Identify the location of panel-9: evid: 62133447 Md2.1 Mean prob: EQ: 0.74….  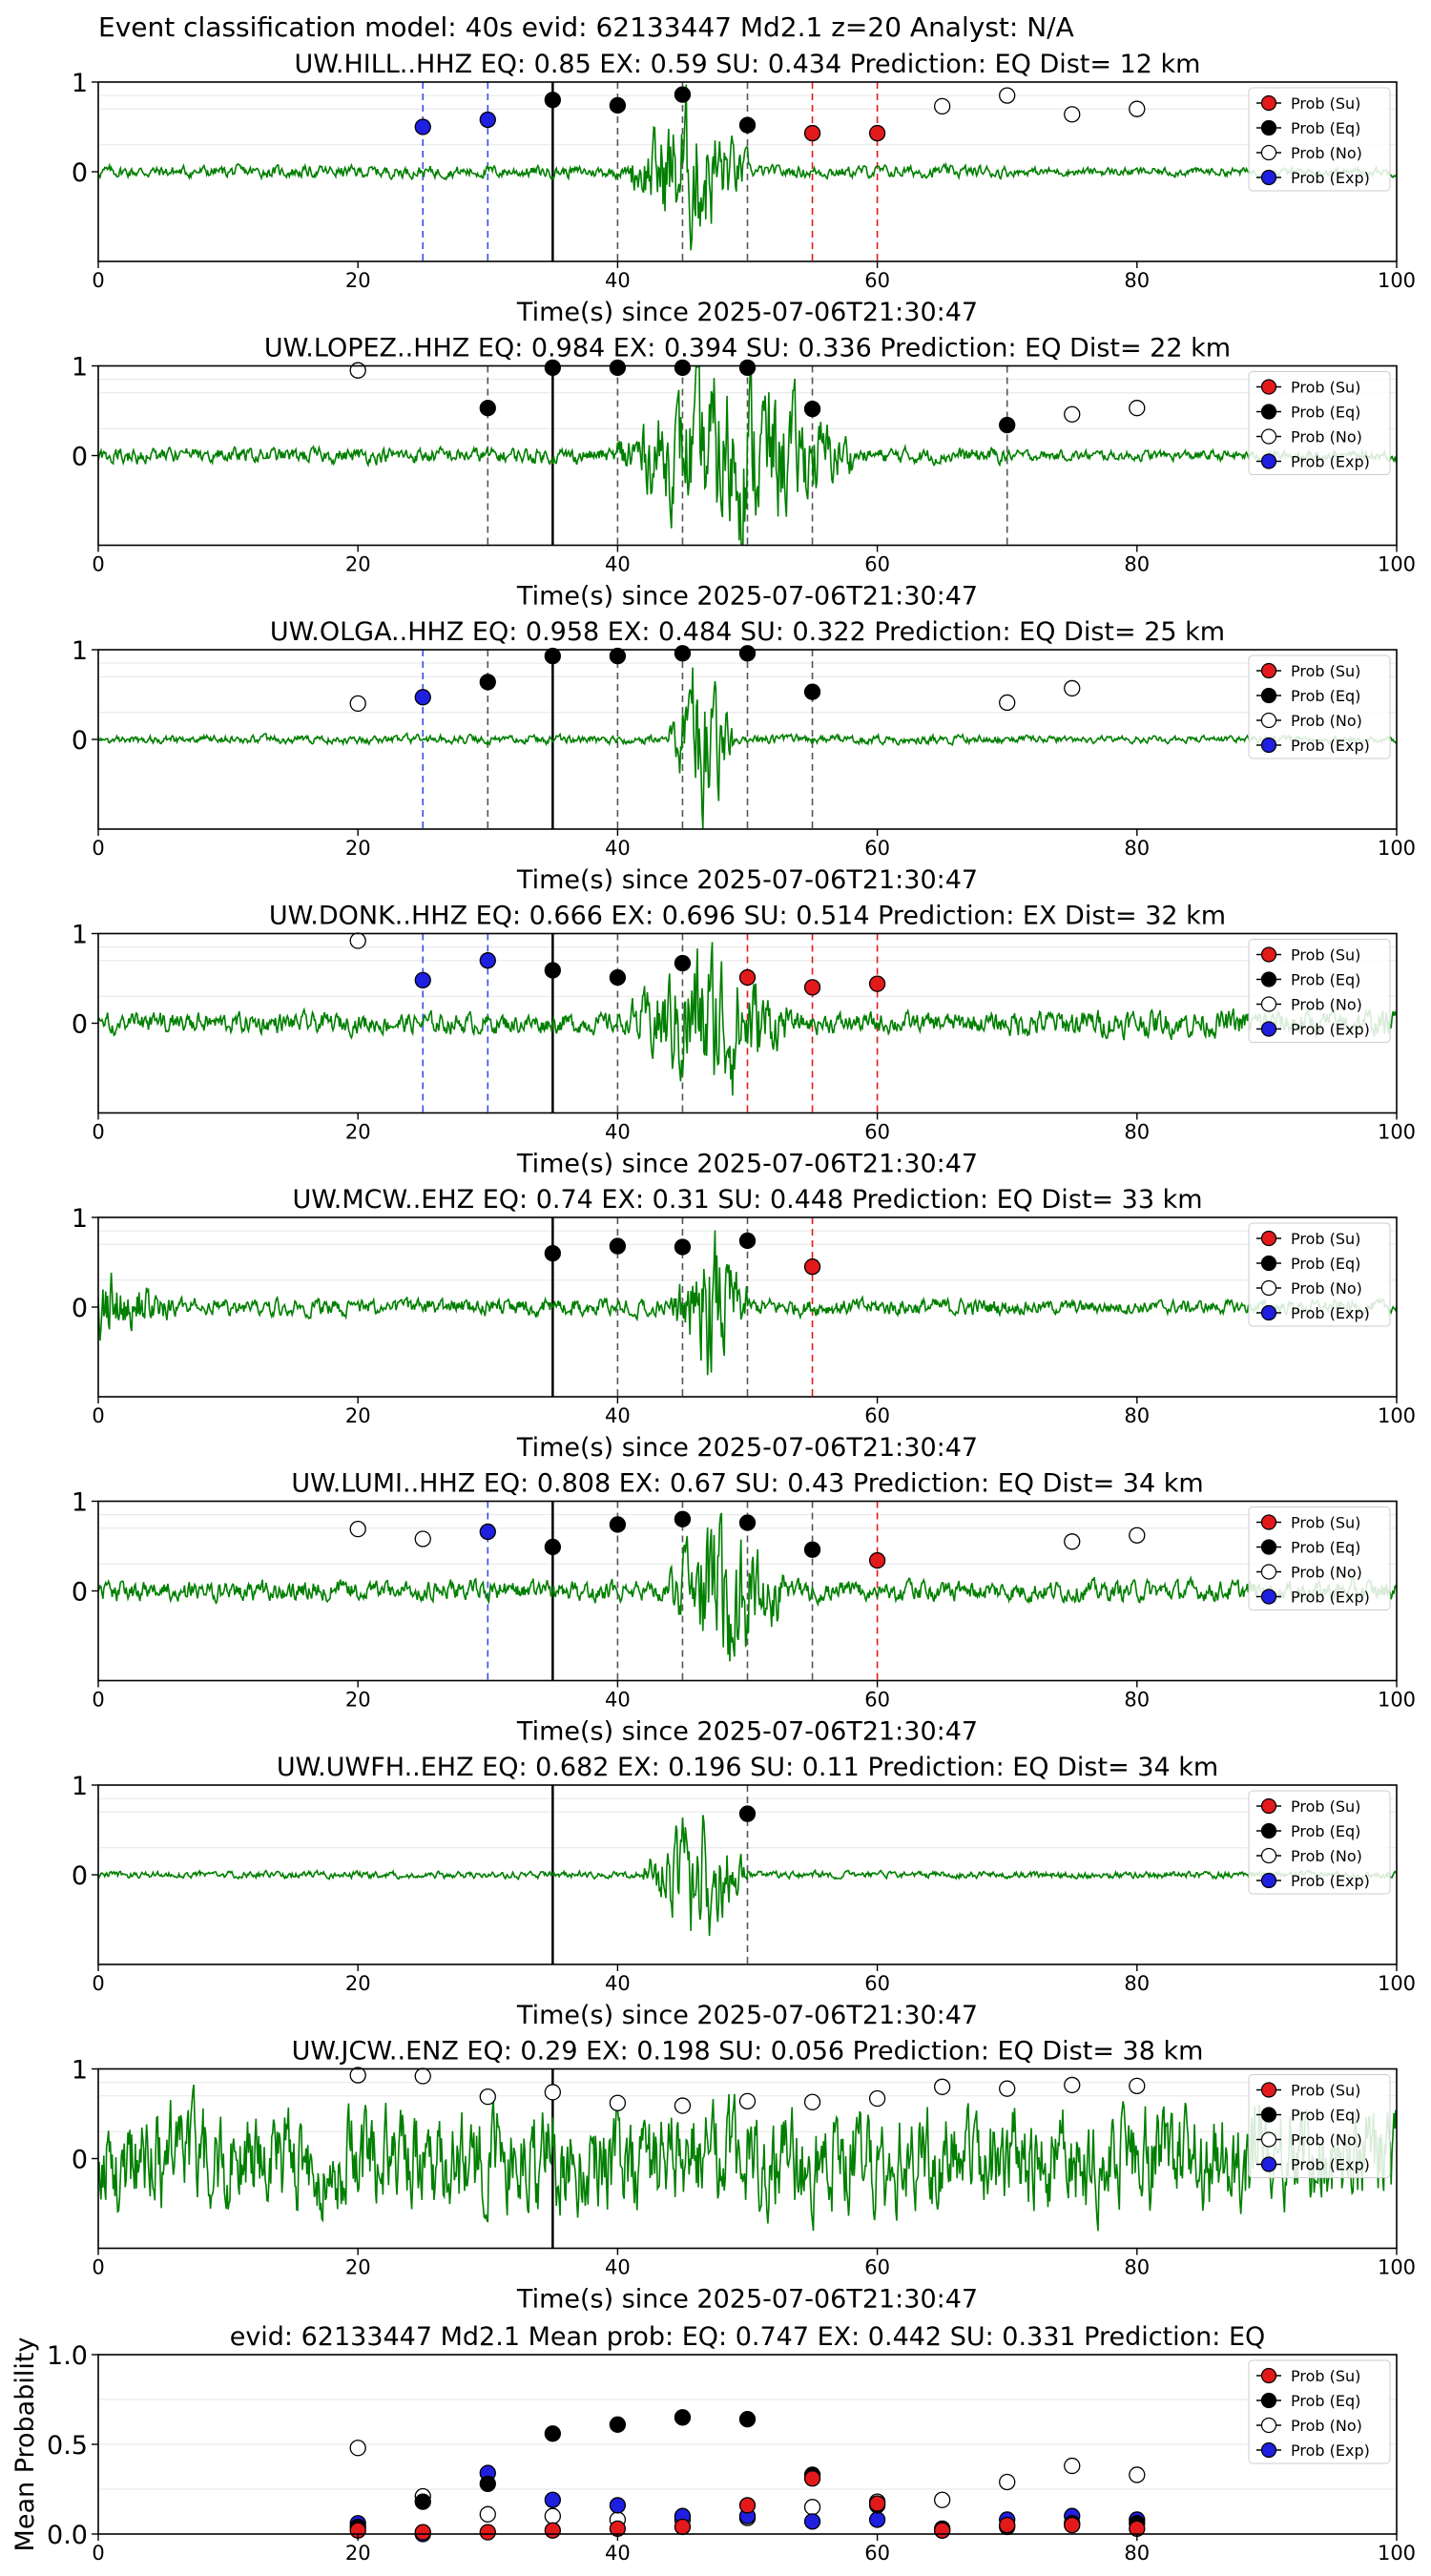
(713, 2443).